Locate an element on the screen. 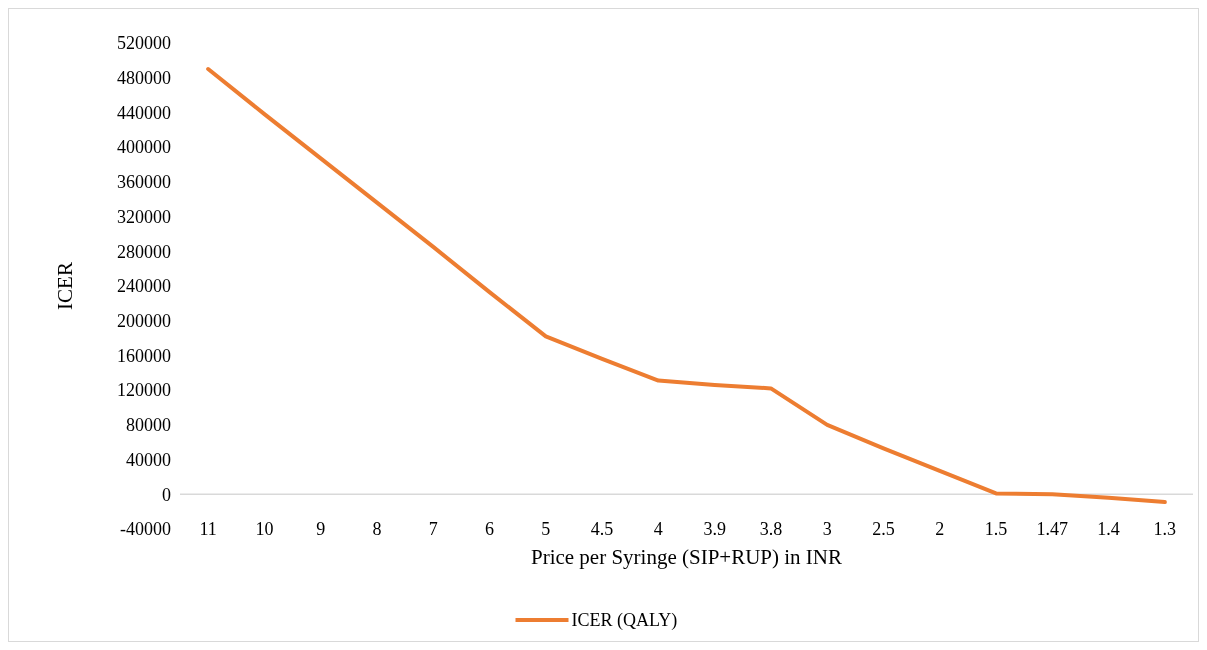  y-tick-label: 240000 is located at coordinates (144, 286).